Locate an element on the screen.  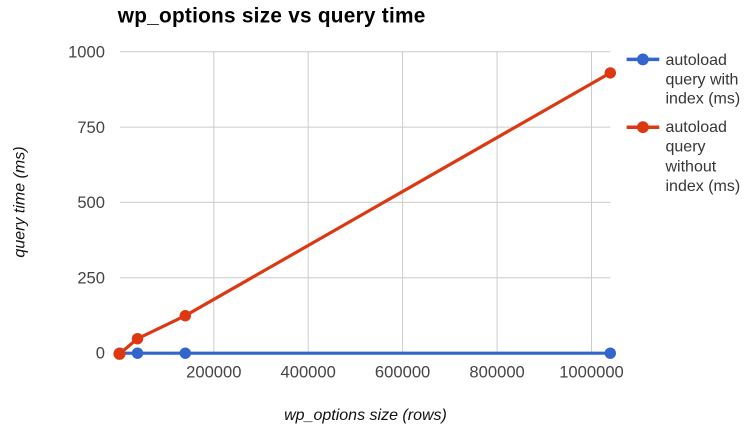
svg-text: 1000000 is located at coordinates (591, 372).